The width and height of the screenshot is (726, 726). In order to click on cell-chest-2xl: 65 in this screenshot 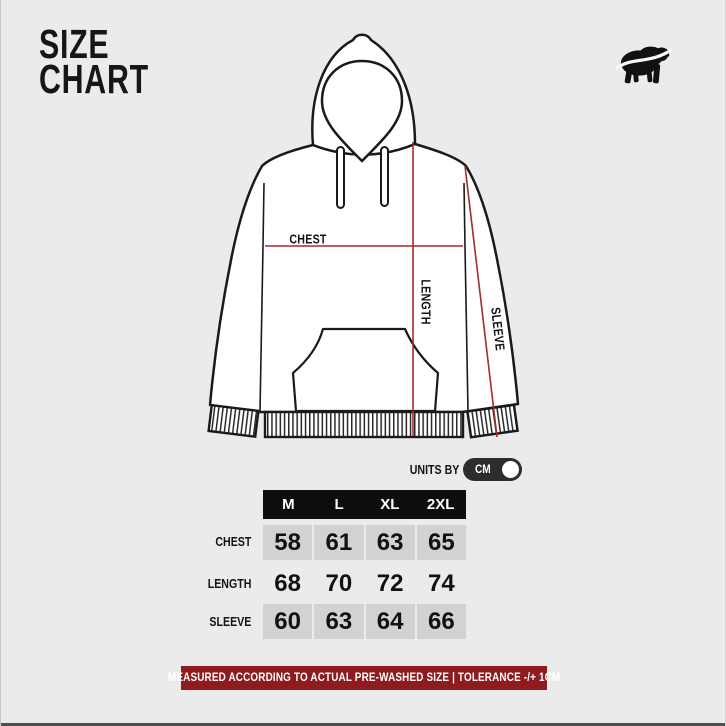, I will do `click(441, 542)`.